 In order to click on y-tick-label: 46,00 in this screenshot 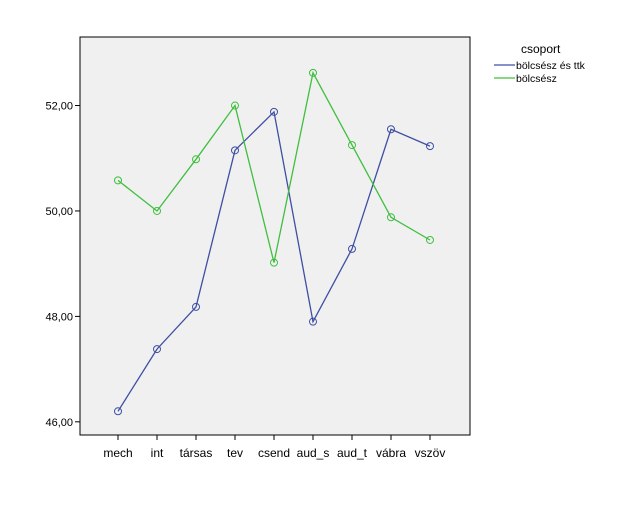, I will do `click(59, 423)`.